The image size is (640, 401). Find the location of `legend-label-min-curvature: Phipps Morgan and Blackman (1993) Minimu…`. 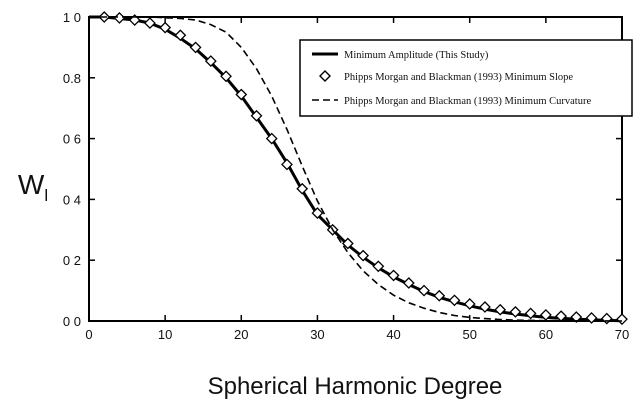

legend-label-min-curvature: Phipps Morgan and Blackman (1993) Minimu… is located at coordinates (467, 101).